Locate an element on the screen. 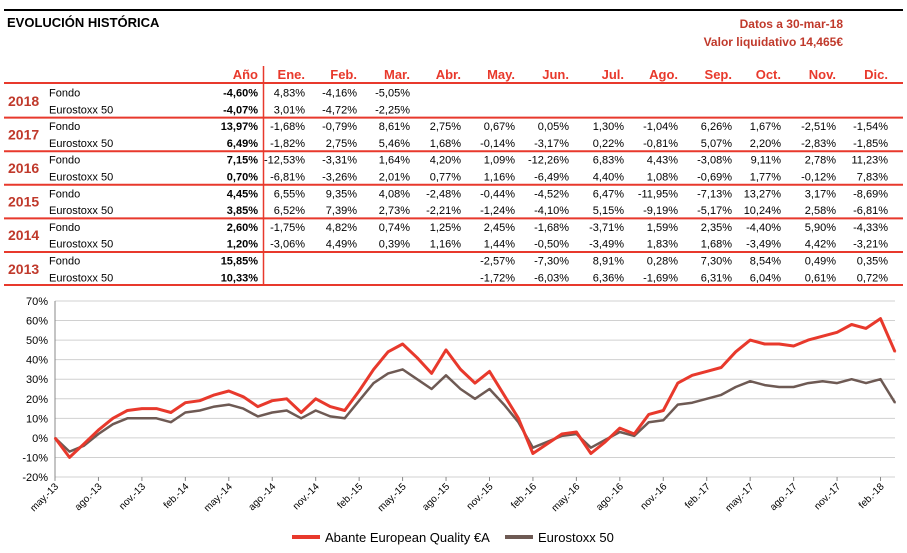 The height and width of the screenshot is (553, 907). table-cell: 8,54% is located at coordinates (765, 262).